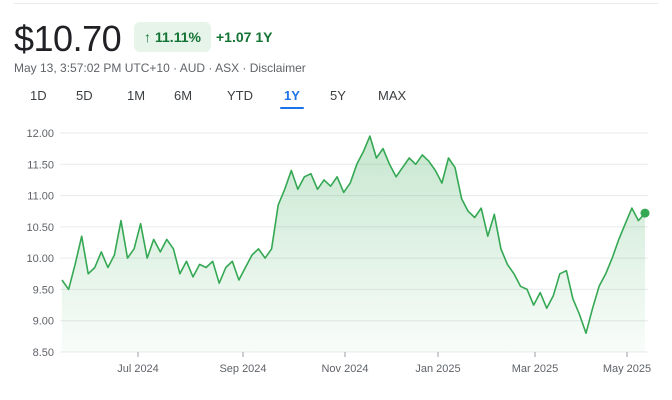  Describe the element at coordinates (336, 3) in the screenshot. I see `top-divider` at that location.